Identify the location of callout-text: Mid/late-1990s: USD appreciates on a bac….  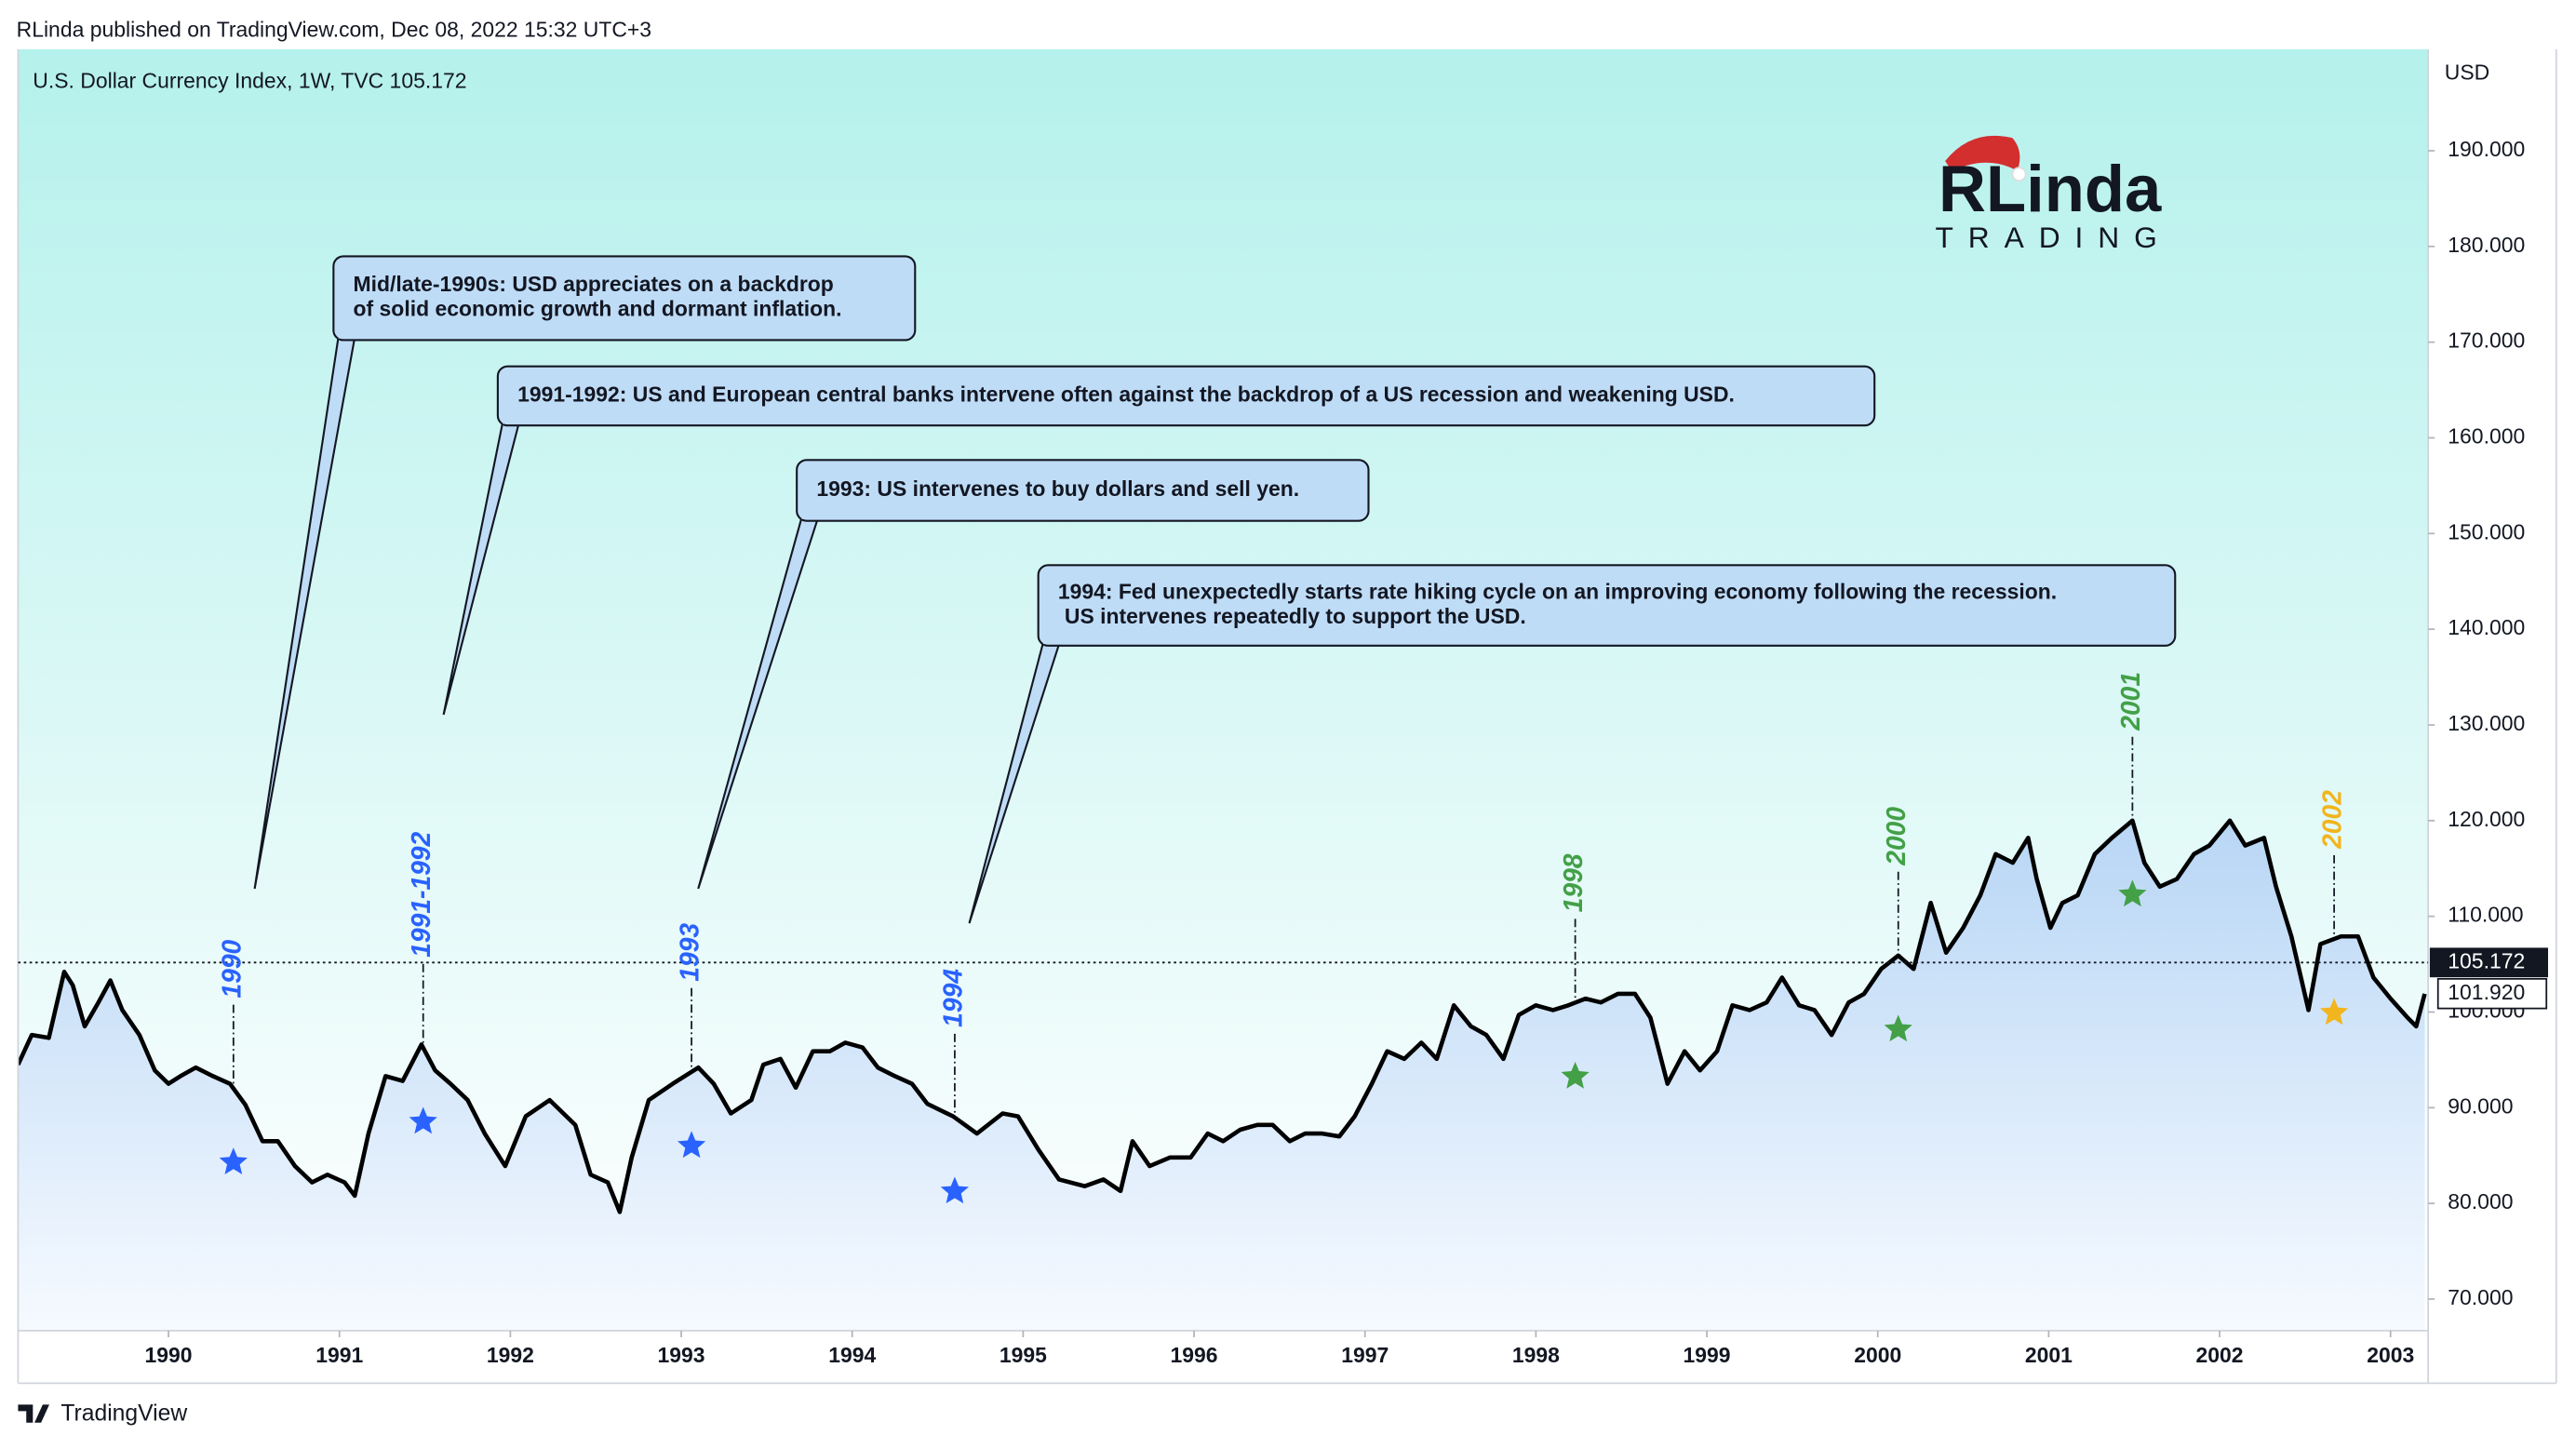
(594, 284).